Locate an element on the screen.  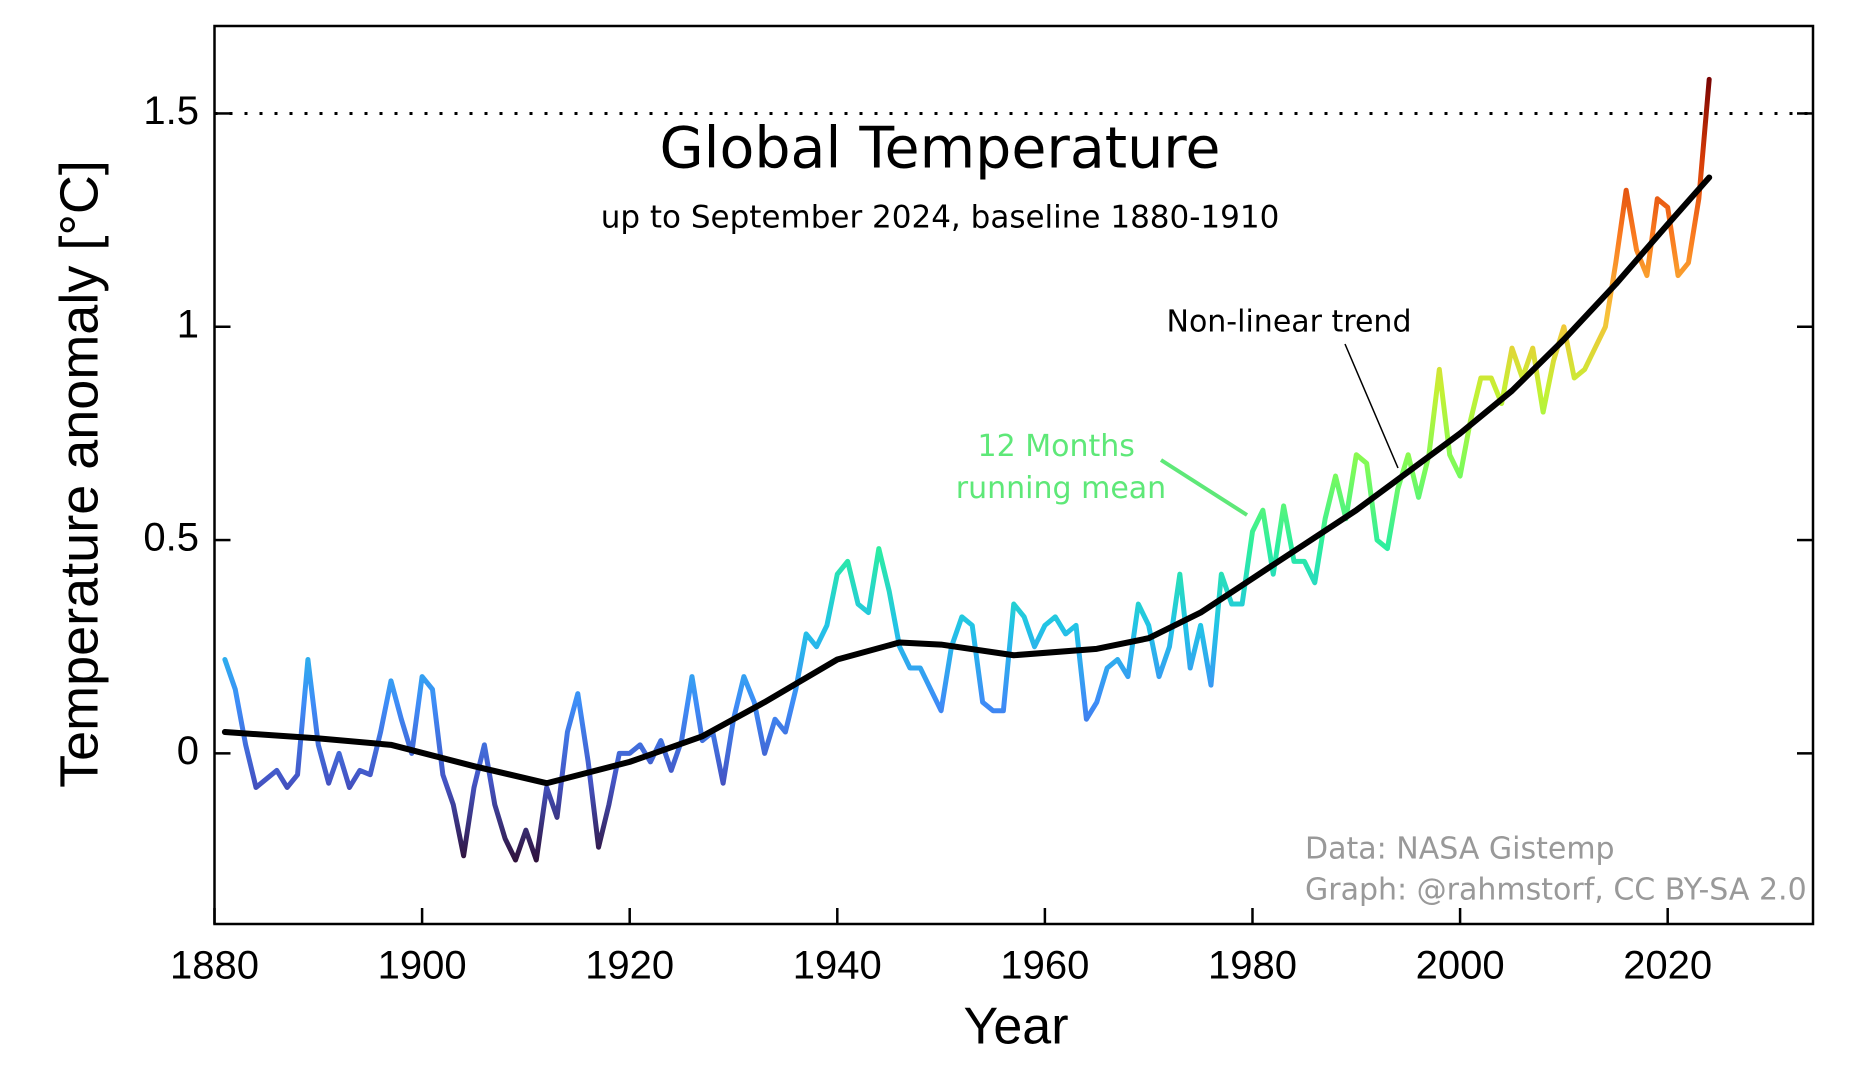
chart-subtitle: up to September 2024, baseline 1880-1910 is located at coordinates (940, 218).